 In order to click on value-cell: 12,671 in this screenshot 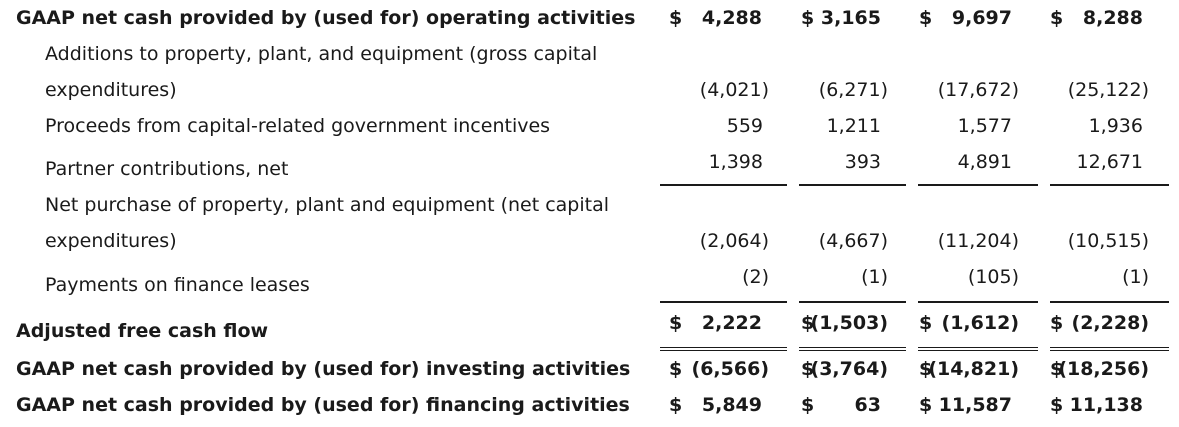, I will do `click(1091, 162)`.